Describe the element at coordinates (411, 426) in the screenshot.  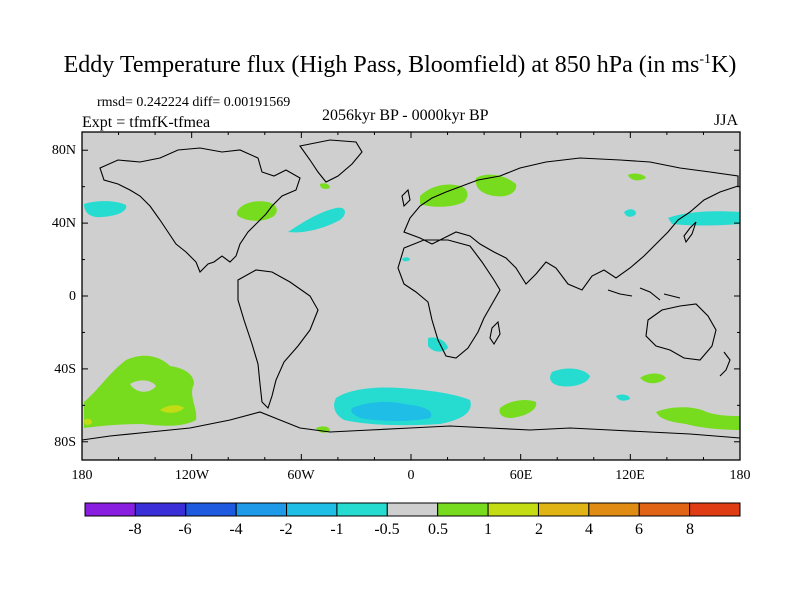
I see `coast-antarctica` at that location.